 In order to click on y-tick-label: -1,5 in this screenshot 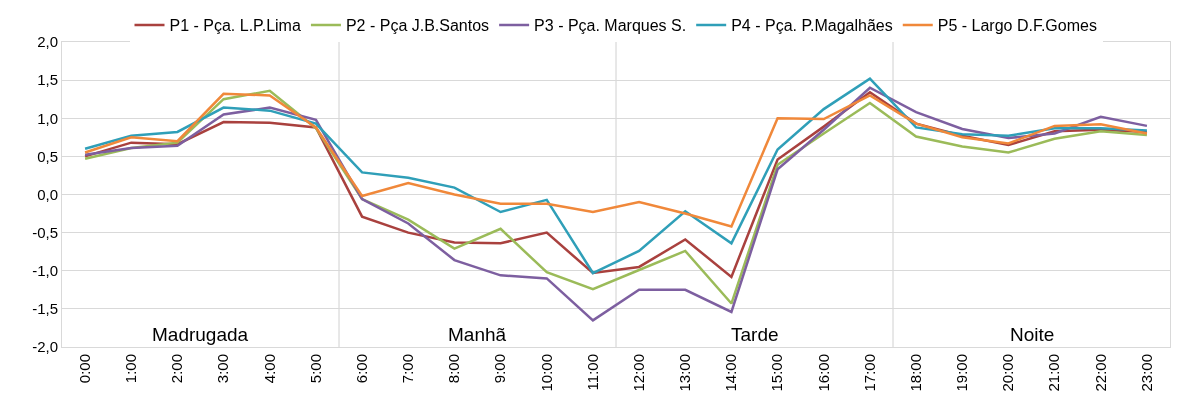, I will do `click(45, 309)`.